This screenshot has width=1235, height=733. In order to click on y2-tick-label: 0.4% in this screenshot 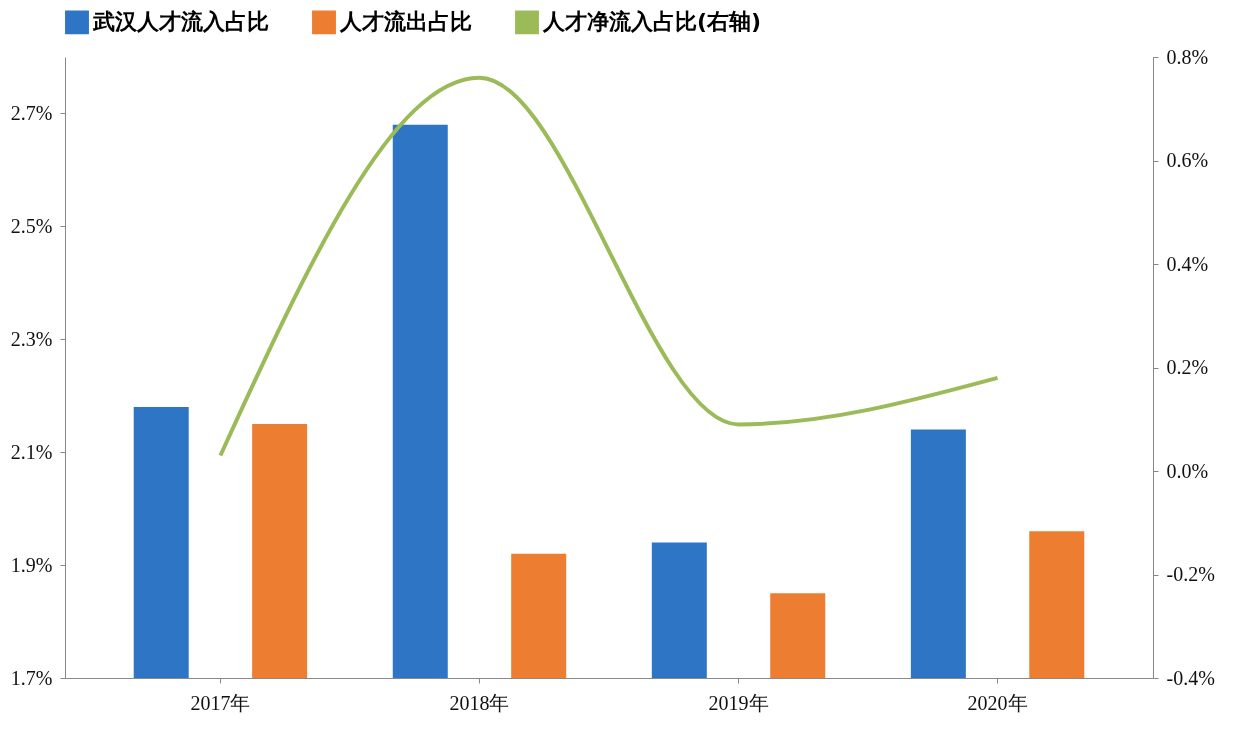, I will do `click(1187, 263)`.